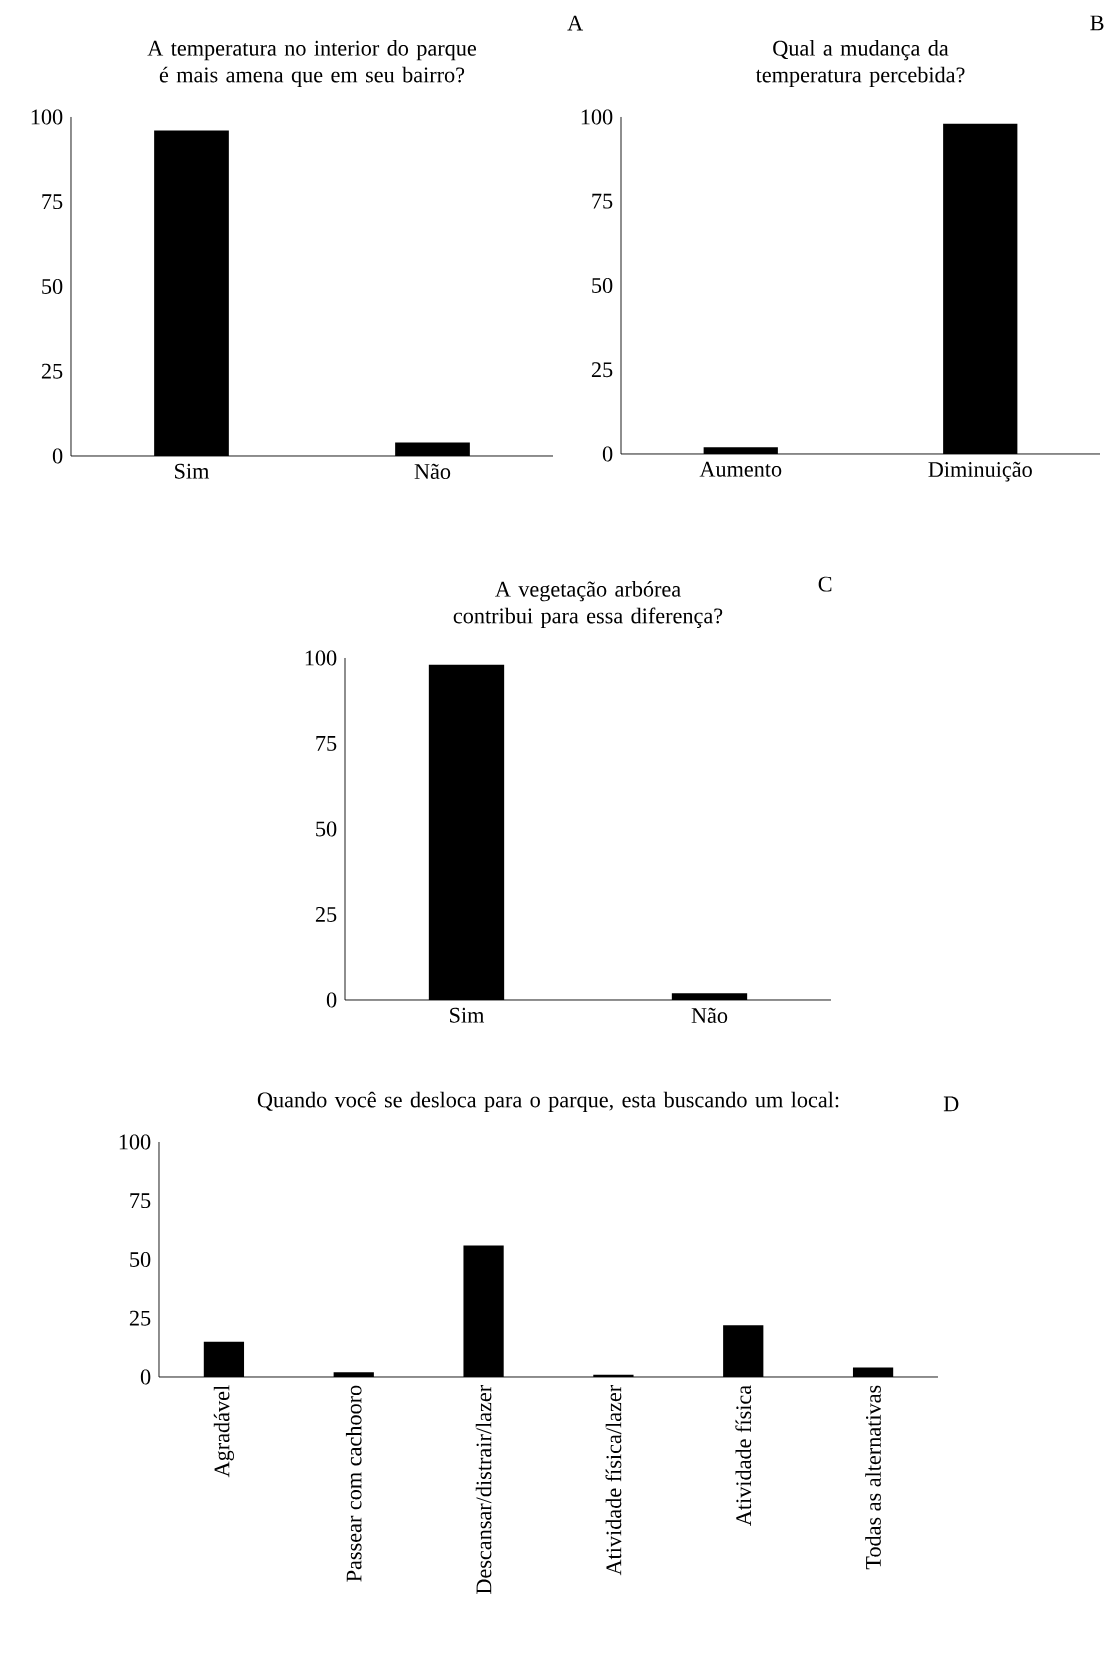 The width and height of the screenshot is (1114, 1670). I want to click on x-tick-label: Descansar/distrair/lazer, so click(483, 1489).